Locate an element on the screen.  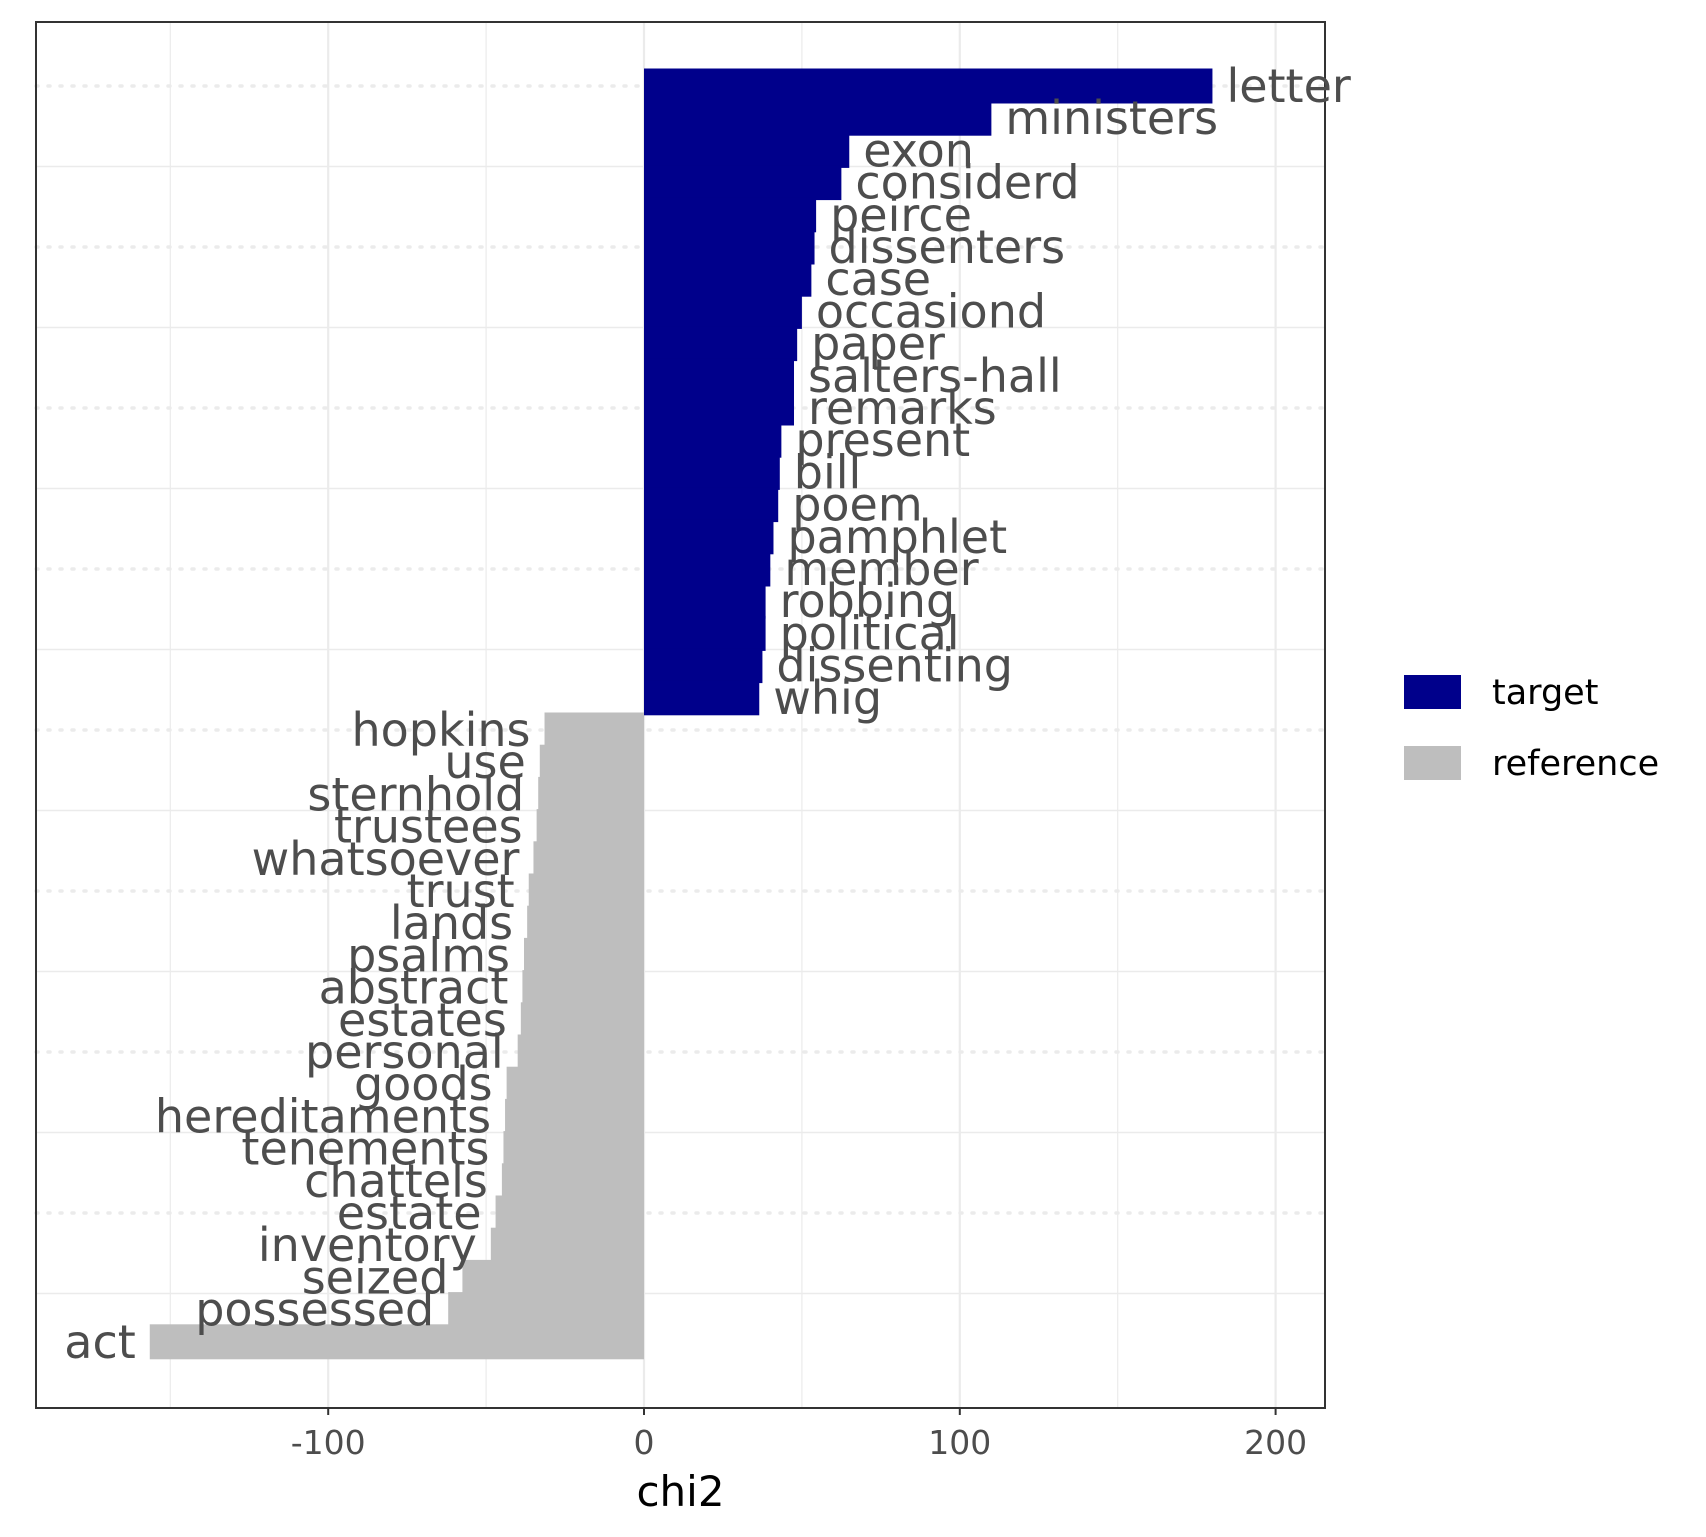
bar-label: personal is located at coordinates (404, 1052).